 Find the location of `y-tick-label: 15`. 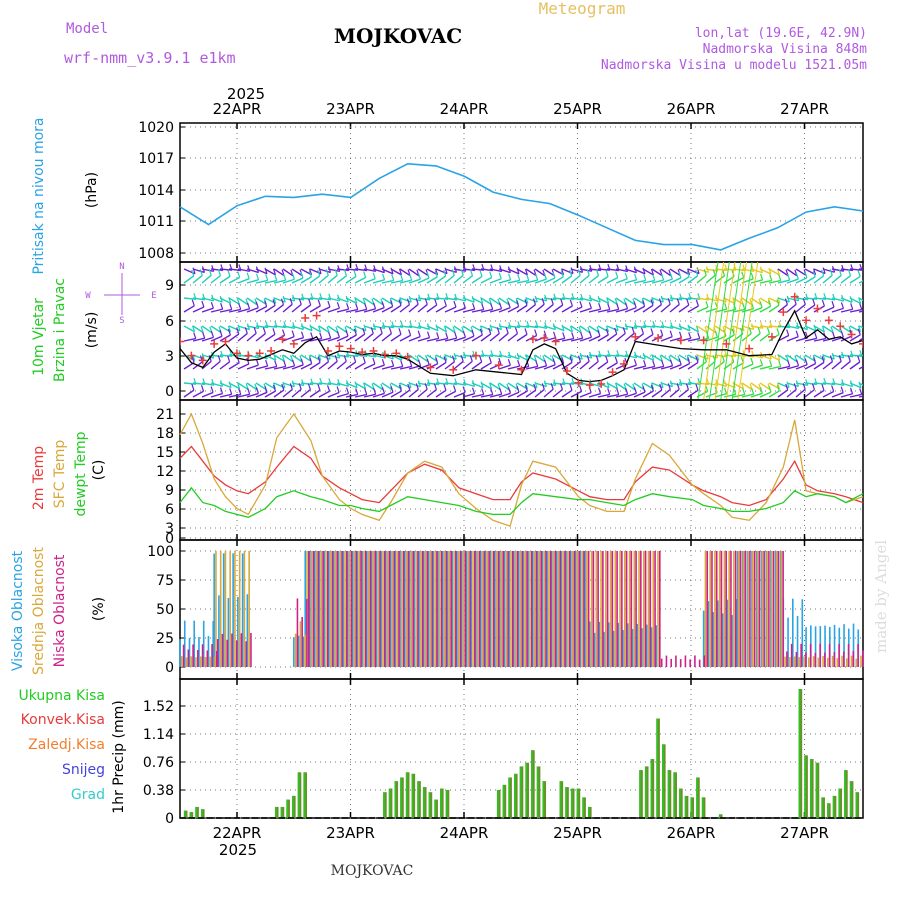

y-tick-label: 15 is located at coordinates (165, 453).